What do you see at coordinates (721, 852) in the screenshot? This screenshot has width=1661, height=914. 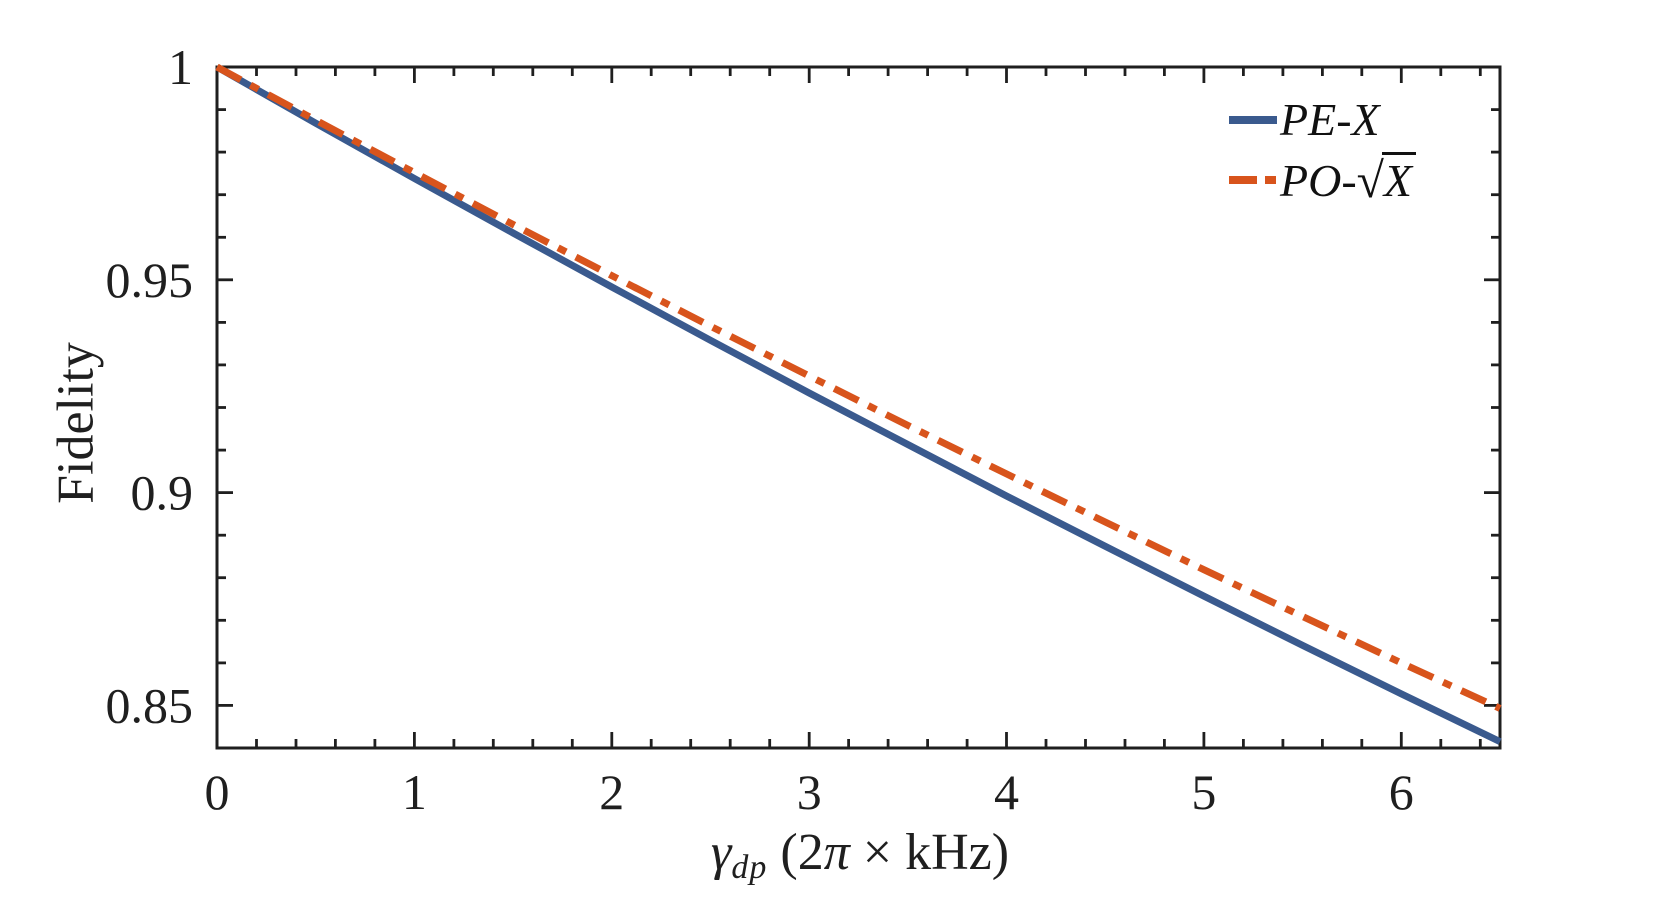 I see `gamma-symbol: γ` at bounding box center [721, 852].